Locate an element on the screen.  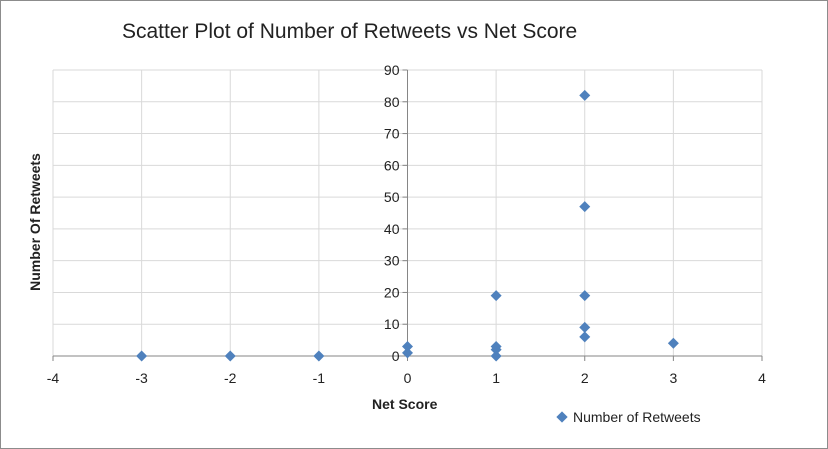
legend-diamond-marker is located at coordinates (562, 417).